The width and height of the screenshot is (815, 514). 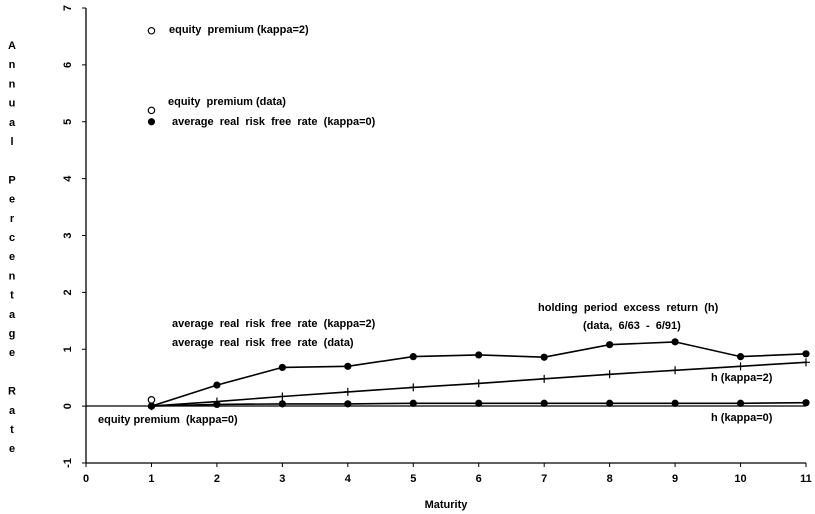 What do you see at coordinates (263, 343) in the screenshot?
I see `annotation-rf-data: average real risk free rate (data)` at bounding box center [263, 343].